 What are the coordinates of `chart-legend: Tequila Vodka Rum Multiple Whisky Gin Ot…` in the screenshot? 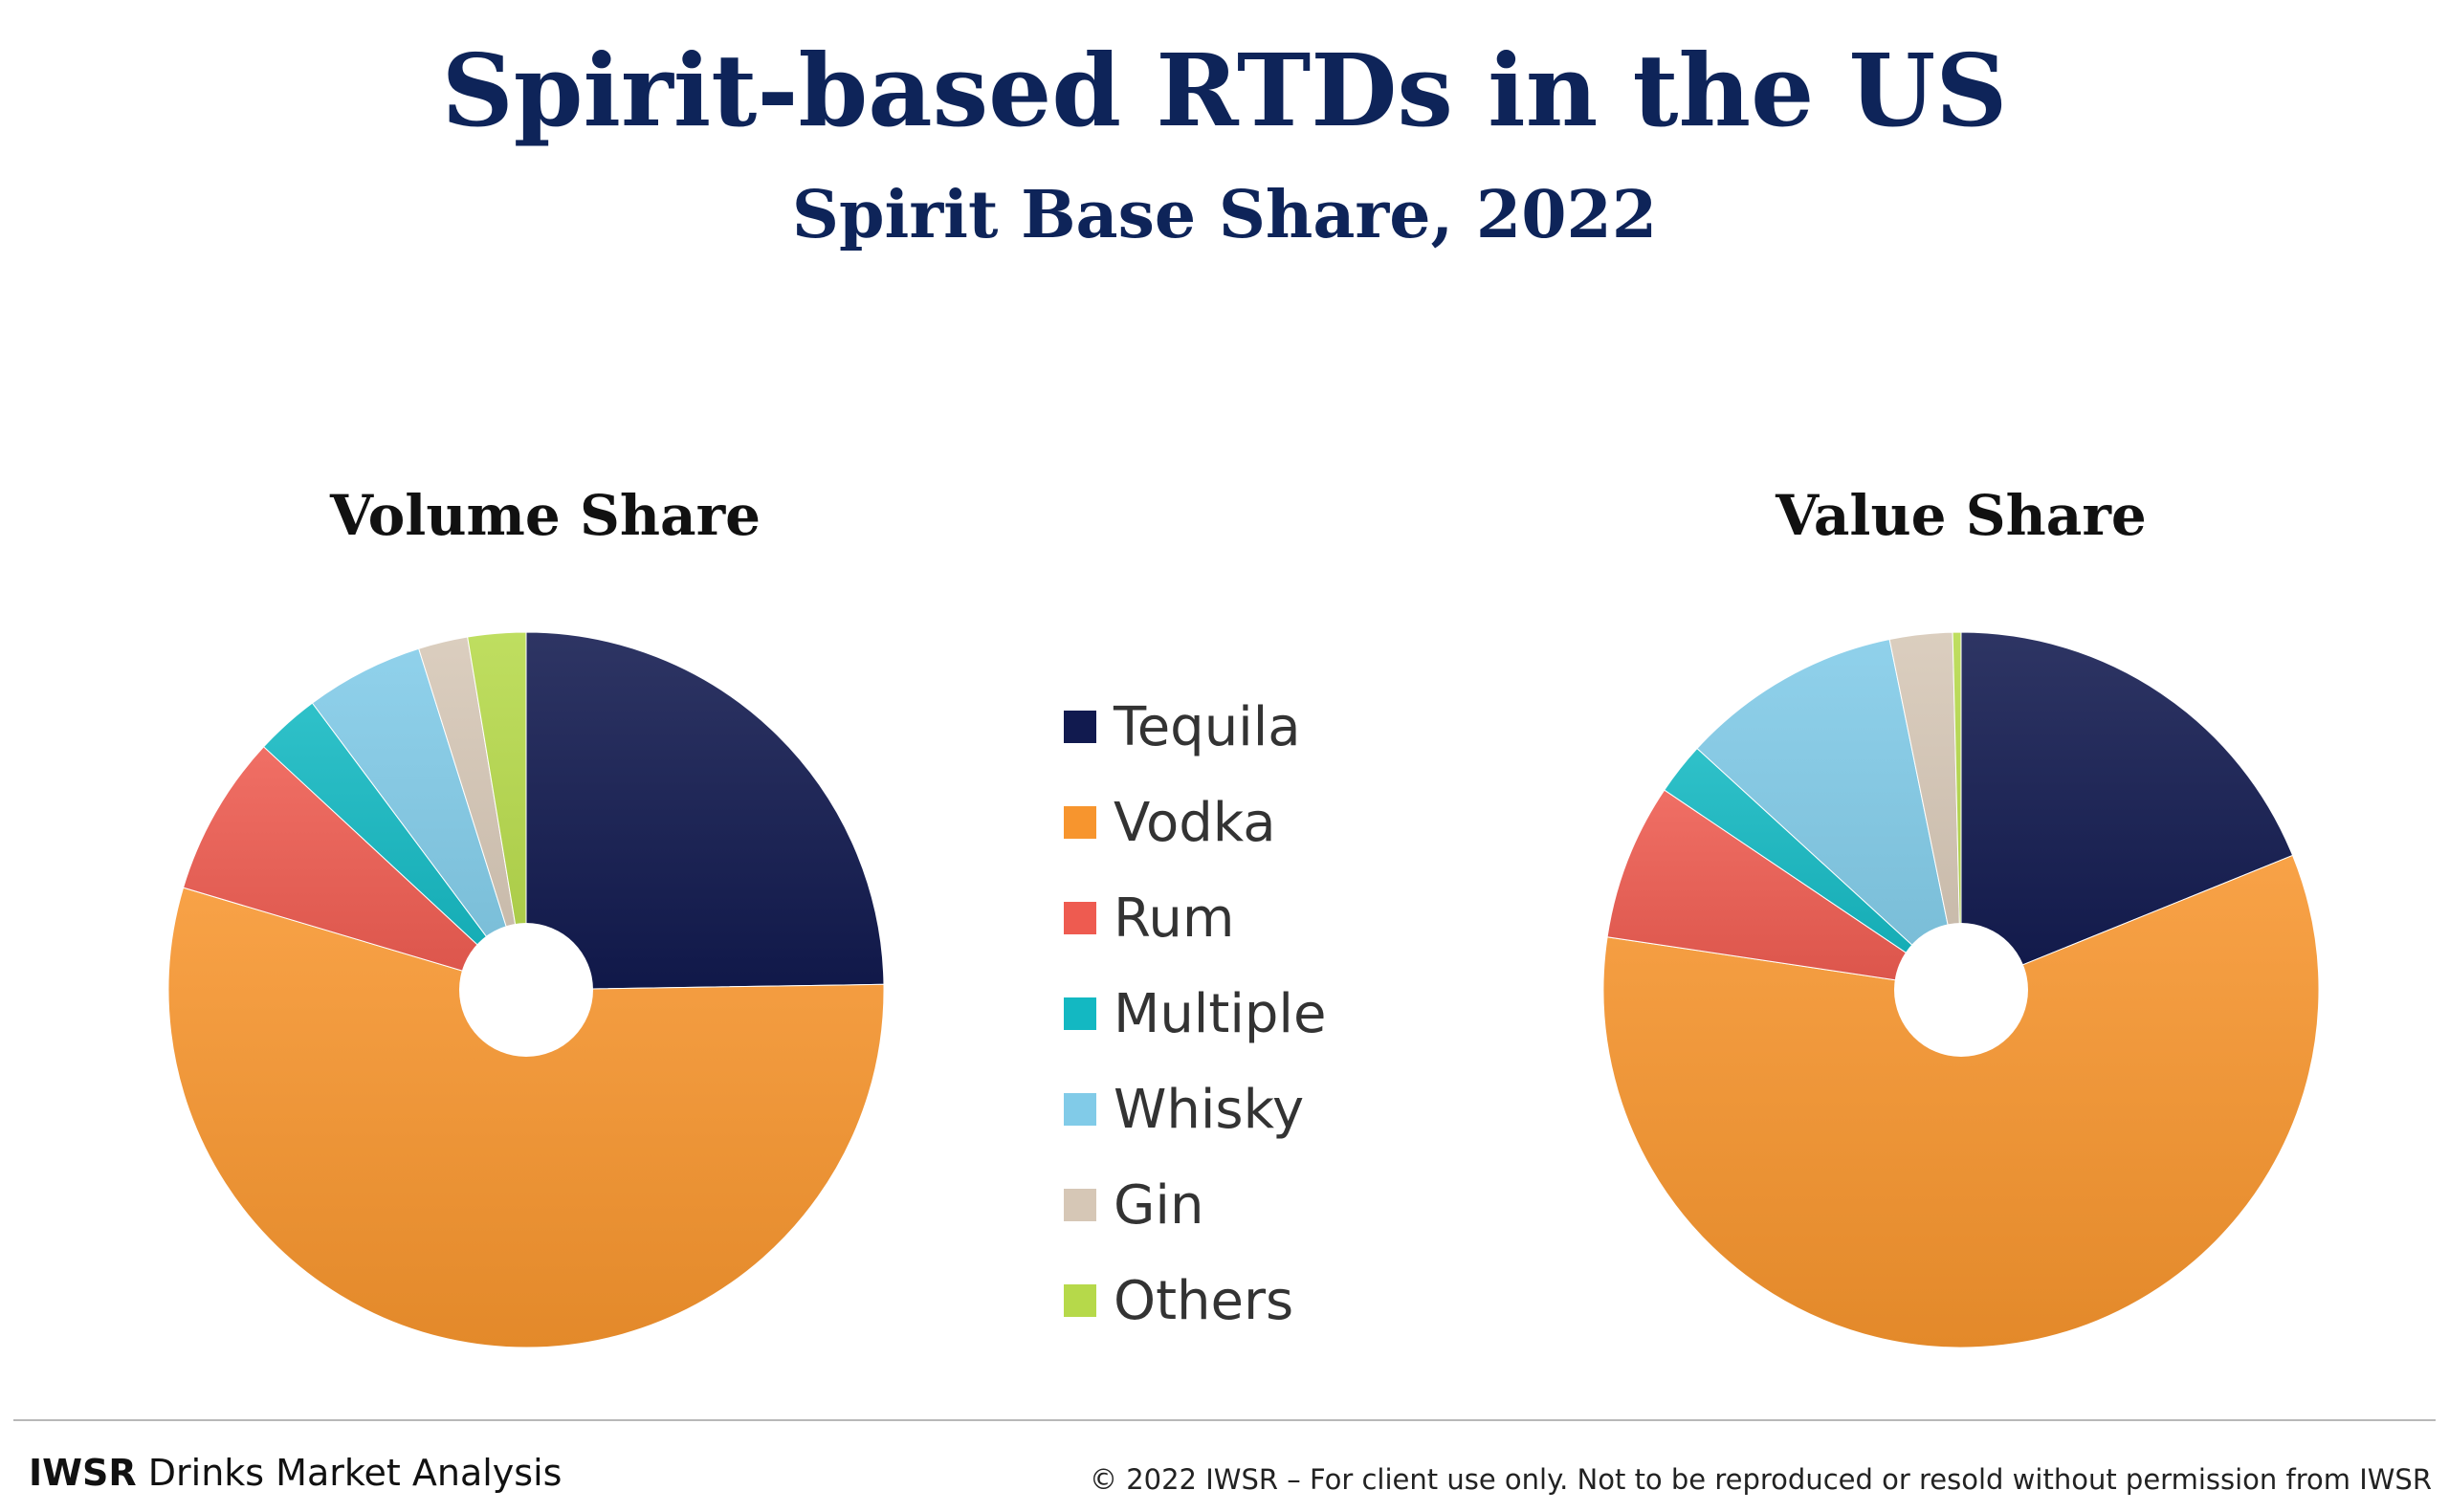 It's located at (1195, 1013).